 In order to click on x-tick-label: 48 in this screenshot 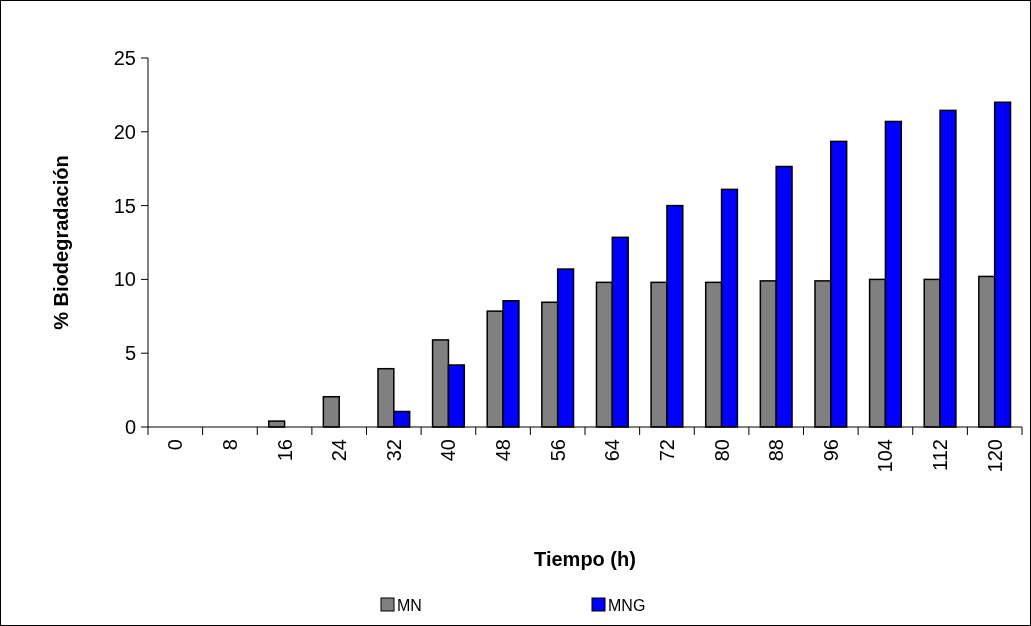, I will do `click(503, 450)`.